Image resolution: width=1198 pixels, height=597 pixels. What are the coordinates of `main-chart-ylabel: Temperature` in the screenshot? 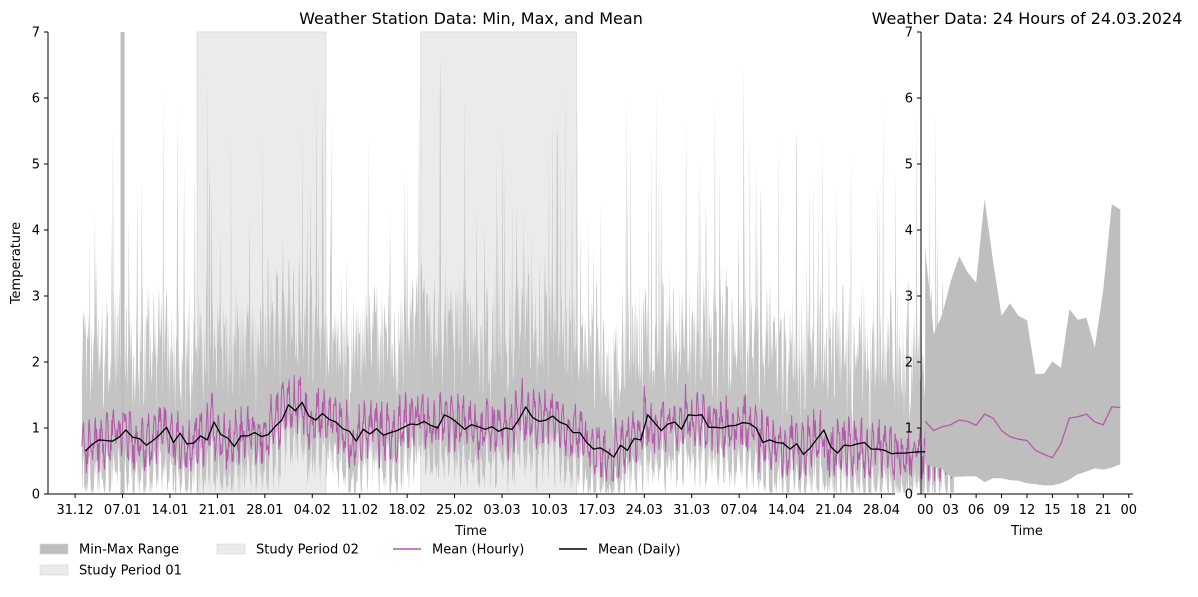 It's located at (16, 263).